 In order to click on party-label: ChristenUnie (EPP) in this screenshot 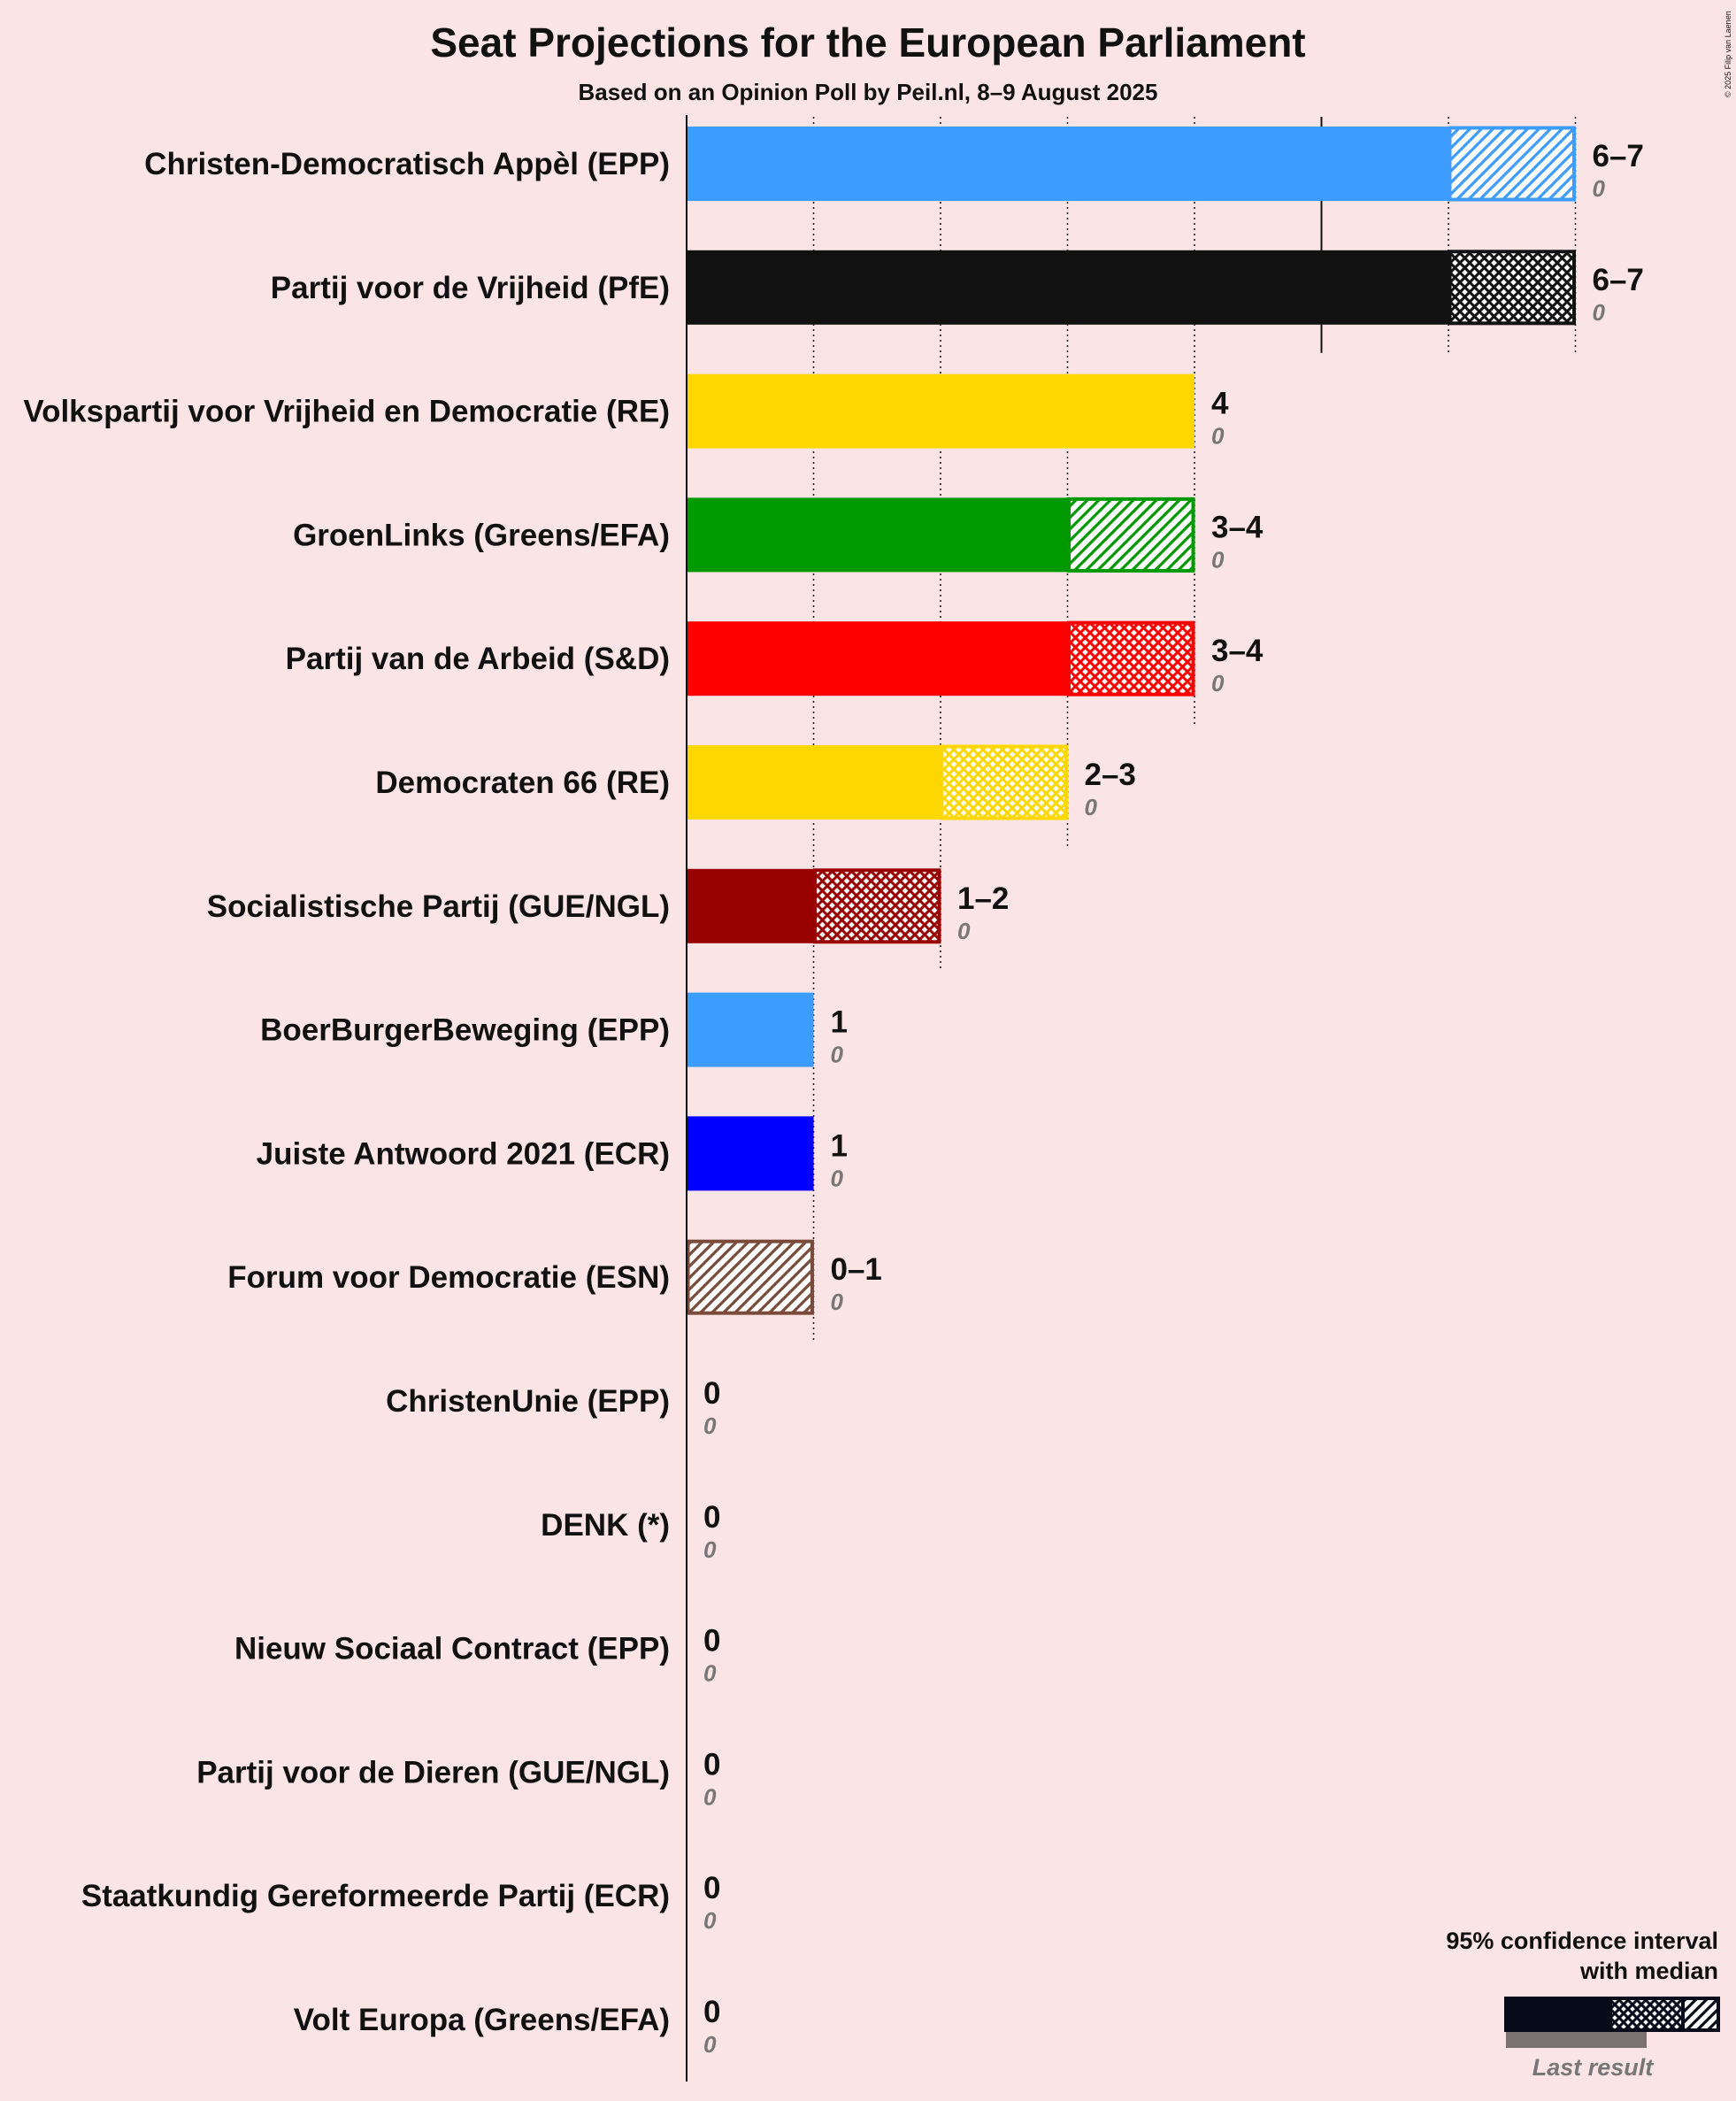, I will do `click(528, 1402)`.